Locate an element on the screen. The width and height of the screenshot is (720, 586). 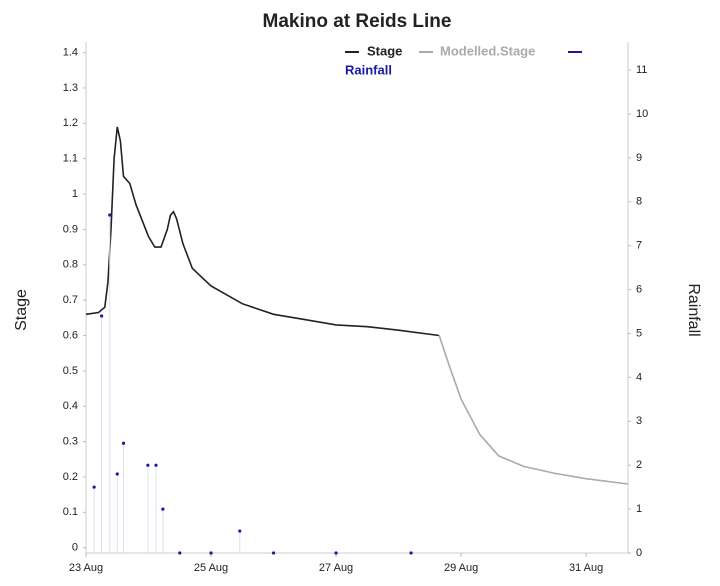
legend-label: Rainfall is located at coordinates (368, 69).